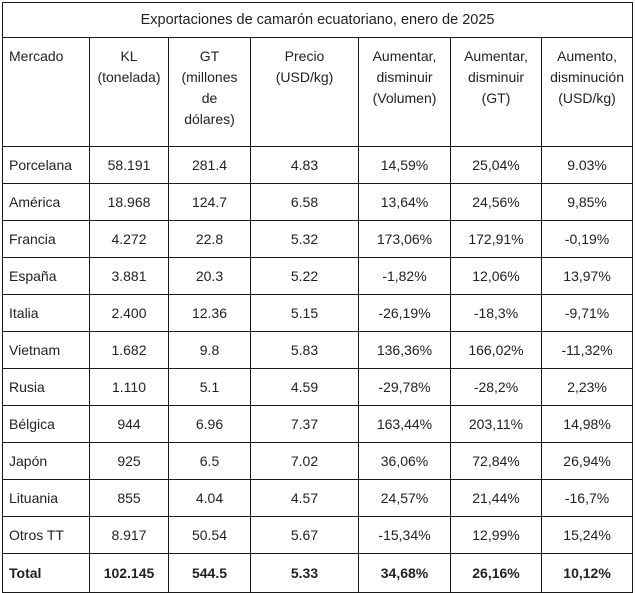 The image size is (635, 593). What do you see at coordinates (129, 56) in the screenshot?
I see `column-header-line: KL` at bounding box center [129, 56].